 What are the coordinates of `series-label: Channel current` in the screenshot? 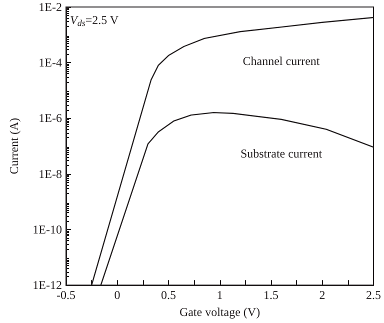 It's located at (281, 61).